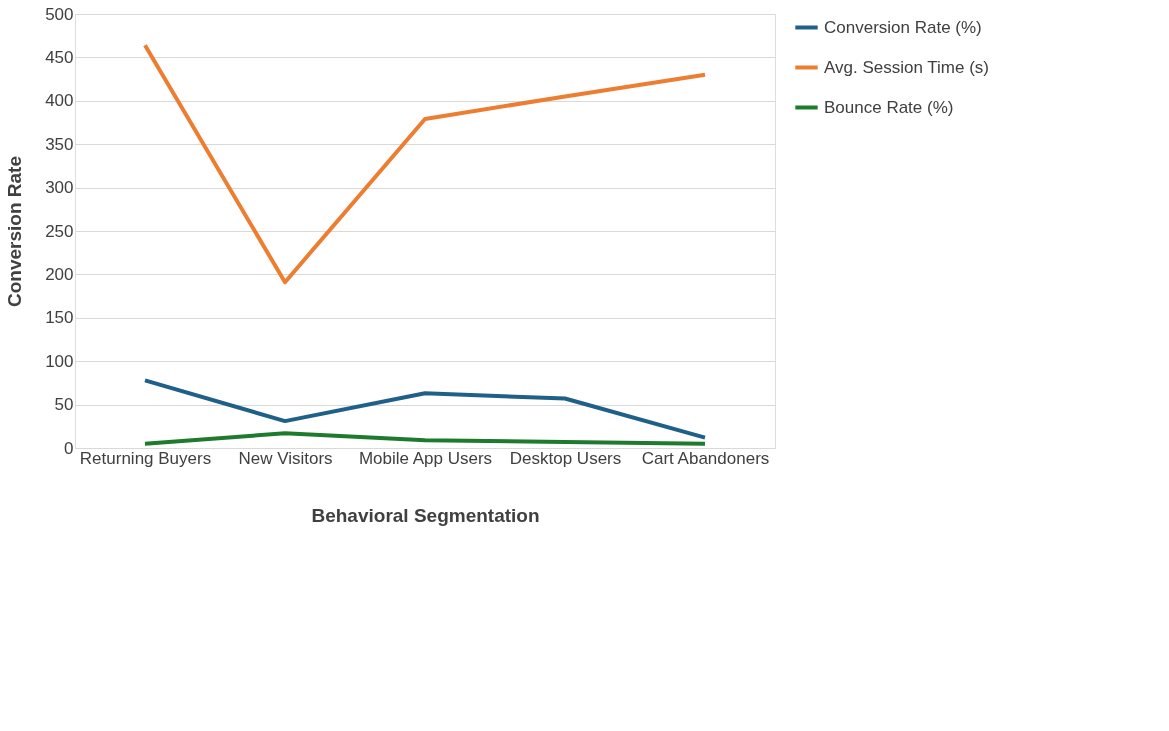 The image size is (1169, 731). What do you see at coordinates (64, 405) in the screenshot?
I see `y-tick-label: 50` at bounding box center [64, 405].